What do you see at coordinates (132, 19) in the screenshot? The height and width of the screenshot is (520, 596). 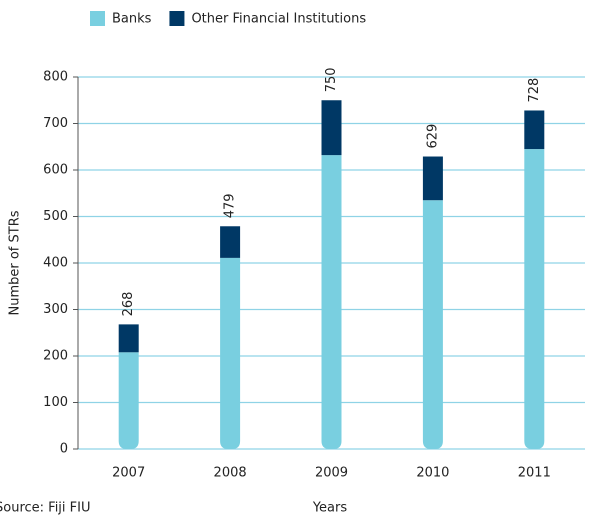 I see `legend-label: Banks` at bounding box center [132, 19].